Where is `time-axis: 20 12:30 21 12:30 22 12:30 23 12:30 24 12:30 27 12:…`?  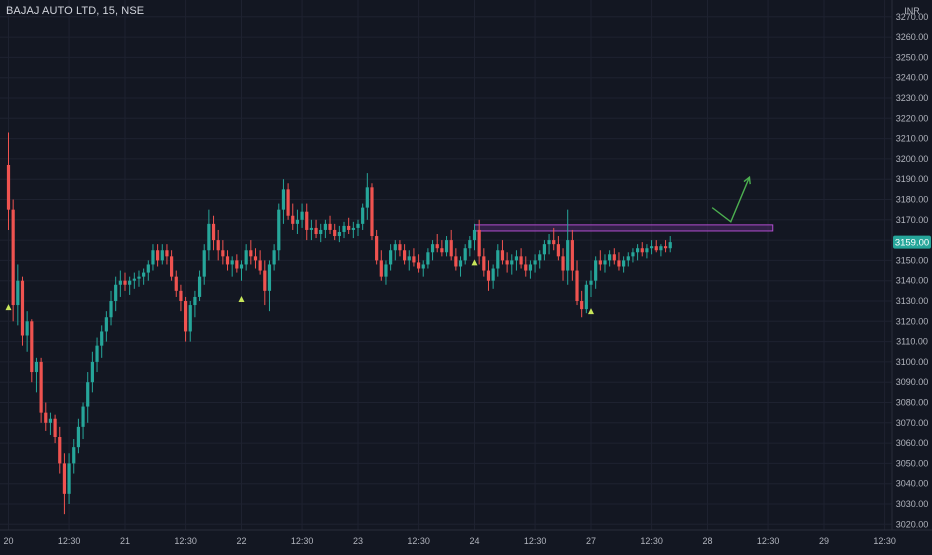 time-axis: 20 12:30 21 12:30 22 12:30 23 12:30 24 12:30 27 12:… is located at coordinates (449, 541).